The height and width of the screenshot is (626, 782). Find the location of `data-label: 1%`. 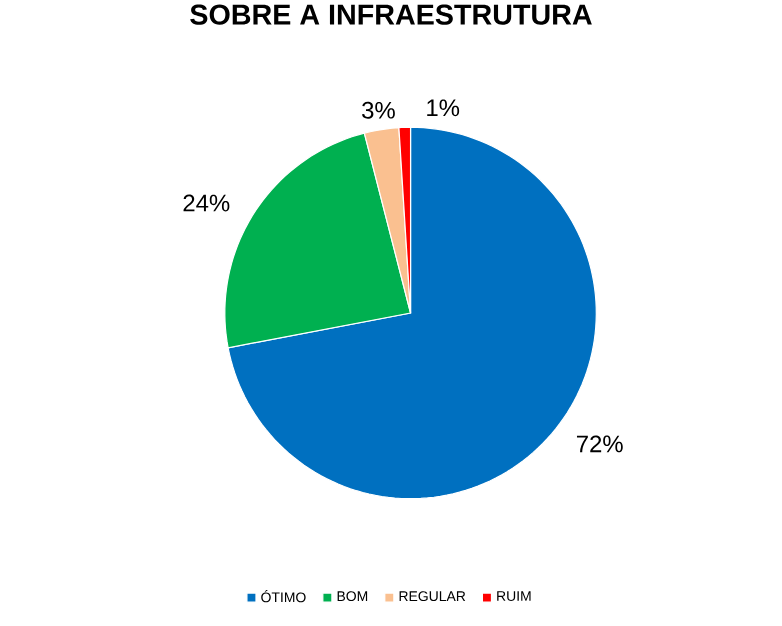

data-label: 1% is located at coordinates (443, 108).